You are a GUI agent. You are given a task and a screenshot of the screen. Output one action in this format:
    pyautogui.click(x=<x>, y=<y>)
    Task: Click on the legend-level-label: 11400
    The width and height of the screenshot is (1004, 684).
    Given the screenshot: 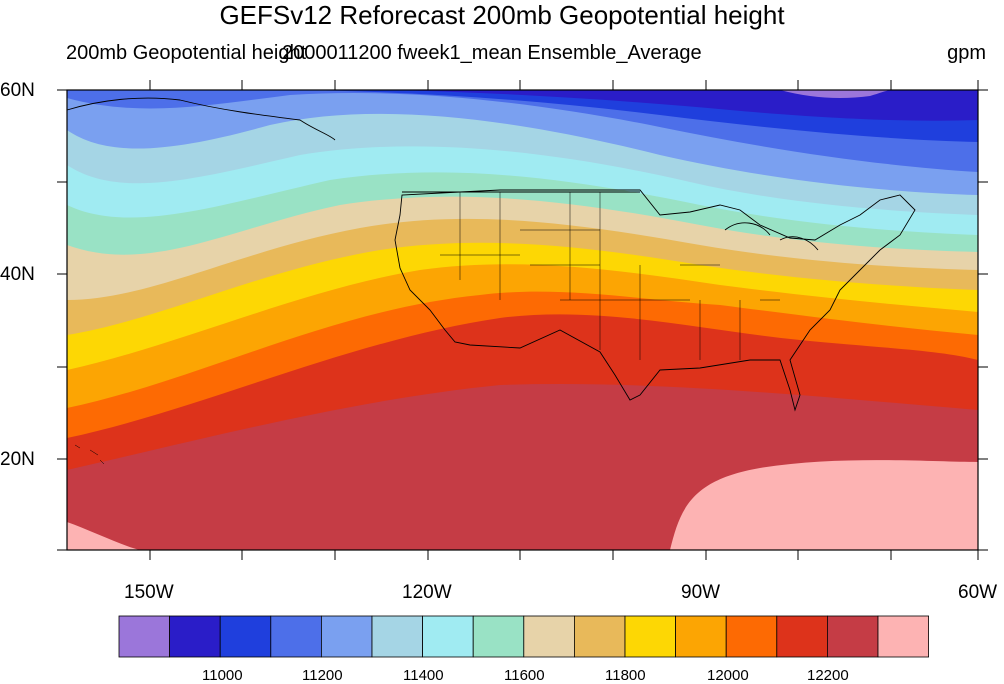 What is the action you would take?
    pyautogui.click(x=423, y=675)
    